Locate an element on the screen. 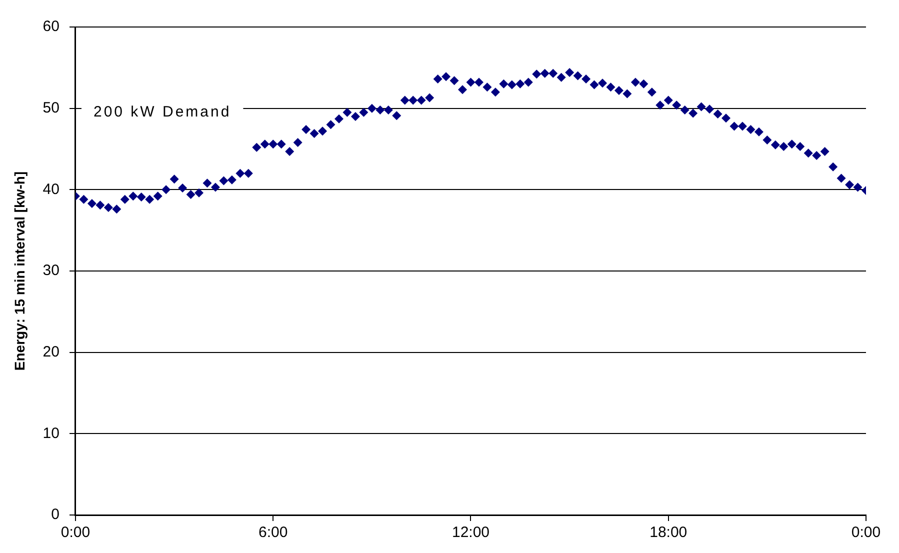 Image resolution: width=899 pixels, height=553 pixels. y-tick-label: 0 is located at coordinates (55, 515).